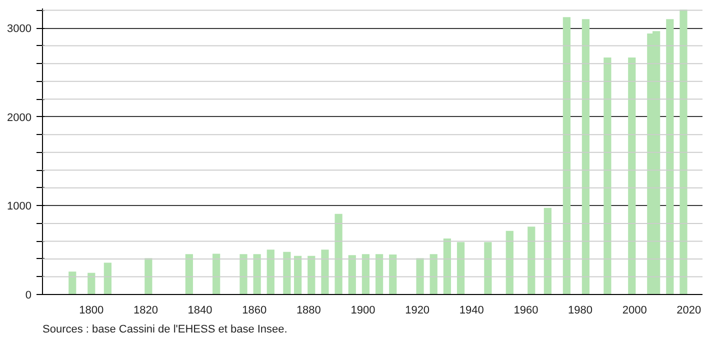 This screenshot has height=340, width=710. I want to click on x-tick-label: 1880, so click(308, 310).